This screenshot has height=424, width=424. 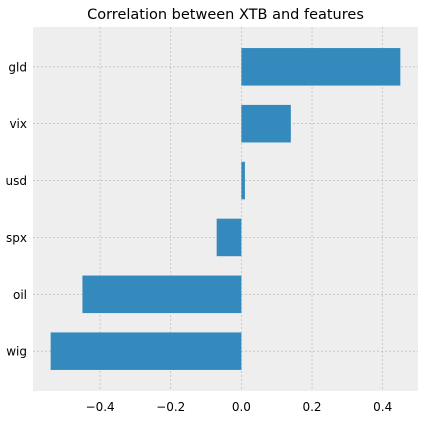 What do you see at coordinates (243, 180) in the screenshot?
I see `bar-usd` at bounding box center [243, 180].